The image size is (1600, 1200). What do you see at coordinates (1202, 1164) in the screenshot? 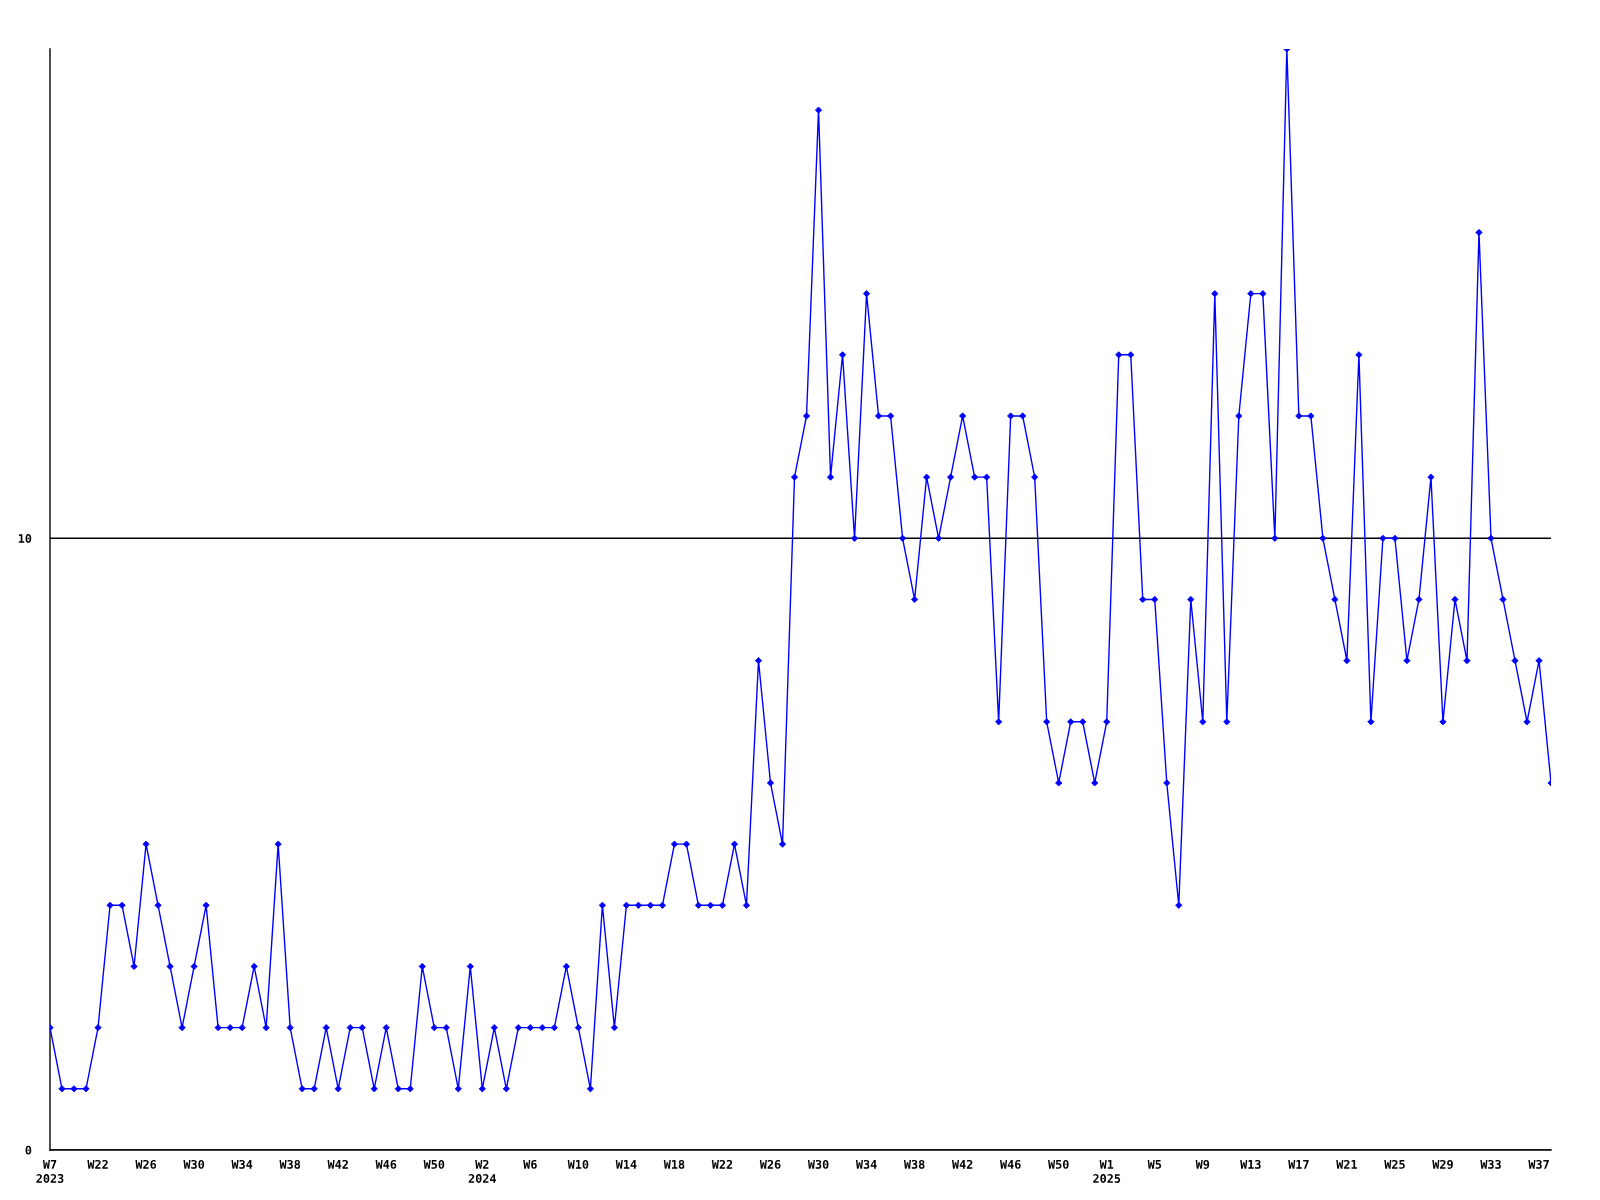
I see `x-tick-label: W9` at bounding box center [1202, 1164].